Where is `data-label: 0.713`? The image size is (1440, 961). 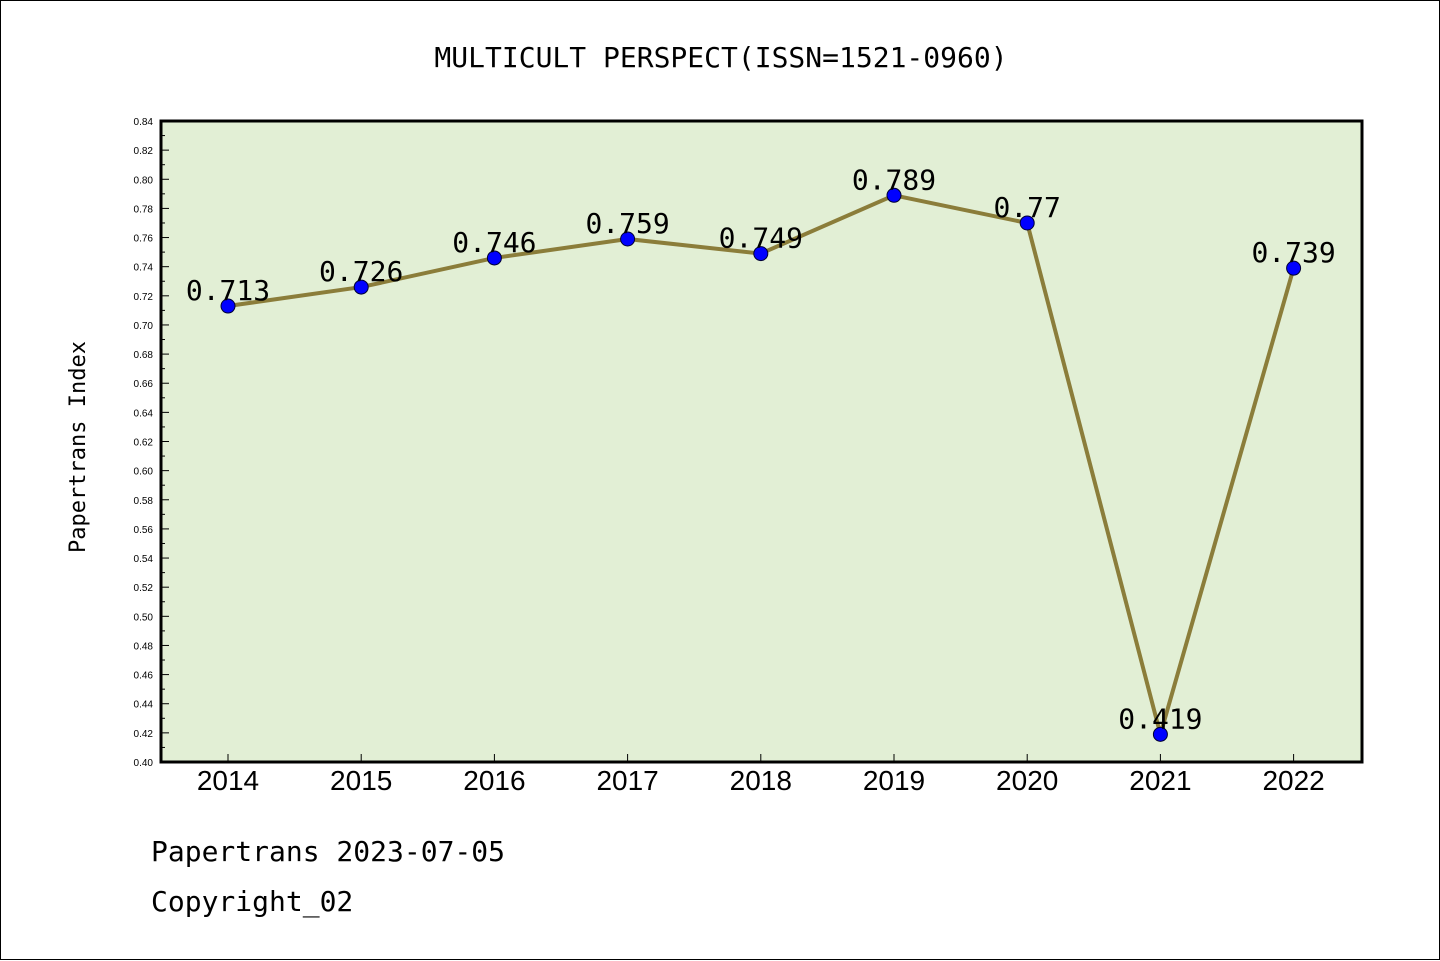 data-label: 0.713 is located at coordinates (228, 290).